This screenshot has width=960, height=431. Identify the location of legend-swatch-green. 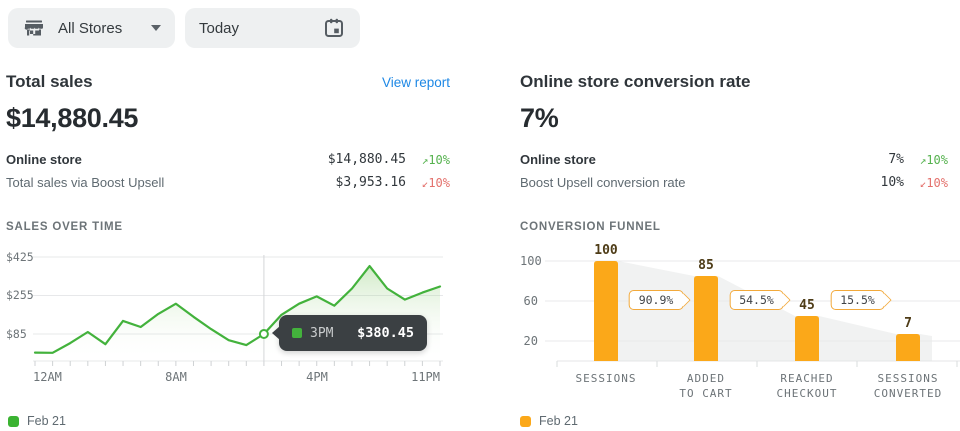
(13, 421).